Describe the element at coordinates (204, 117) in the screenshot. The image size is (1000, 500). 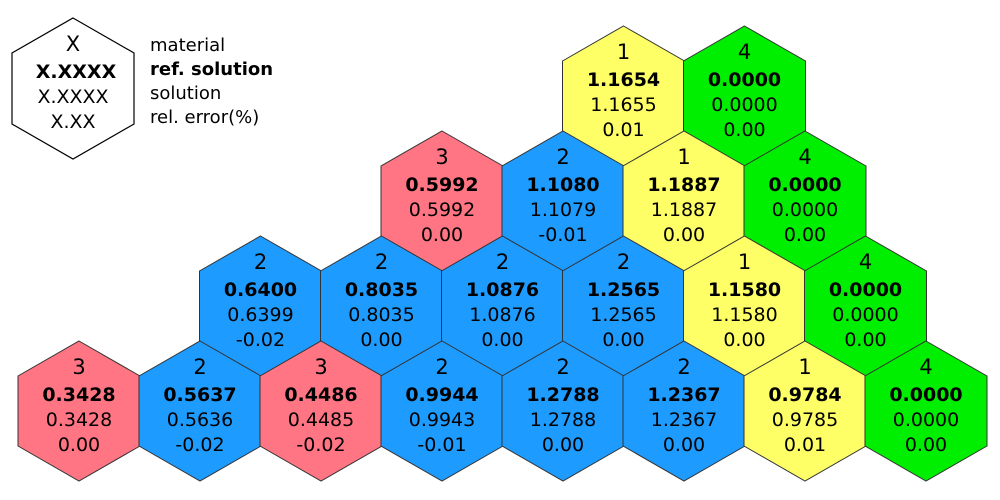
I see `legend-label-rel-error: rel. error(%)` at that location.